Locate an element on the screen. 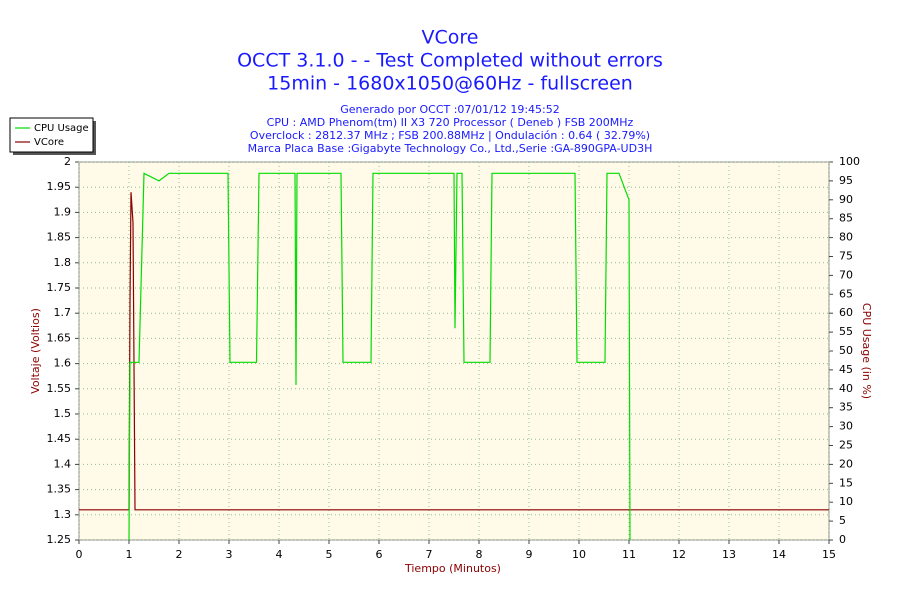 This screenshot has width=900, height=600. x-tick-label: 4 is located at coordinates (279, 554).